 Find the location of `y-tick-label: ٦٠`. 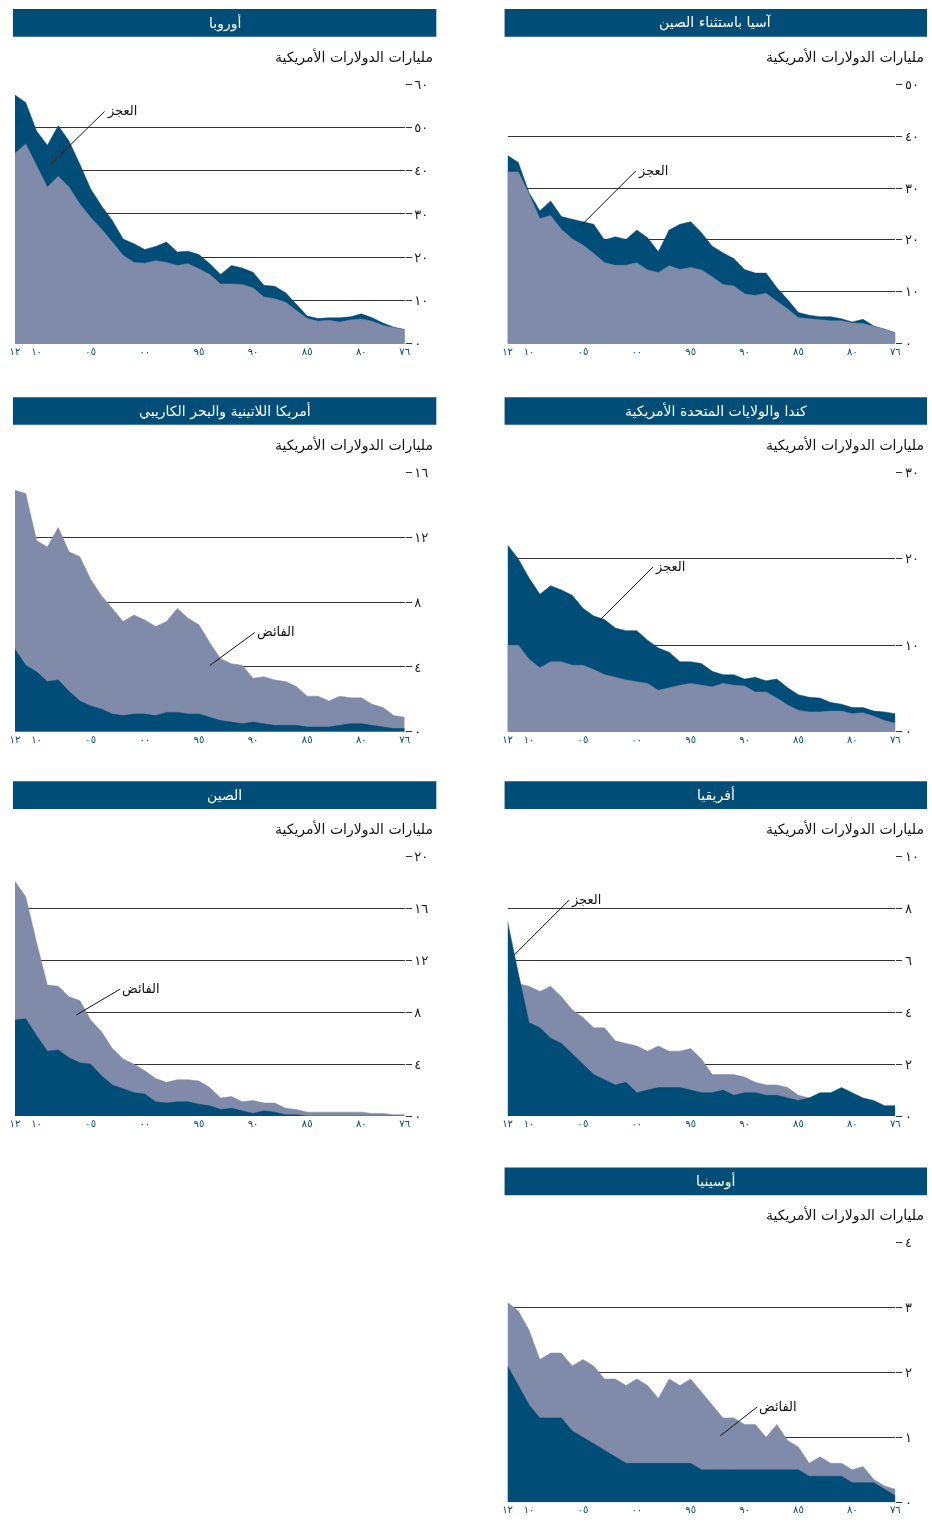

y-tick-label: ٦٠ is located at coordinates (421, 84).